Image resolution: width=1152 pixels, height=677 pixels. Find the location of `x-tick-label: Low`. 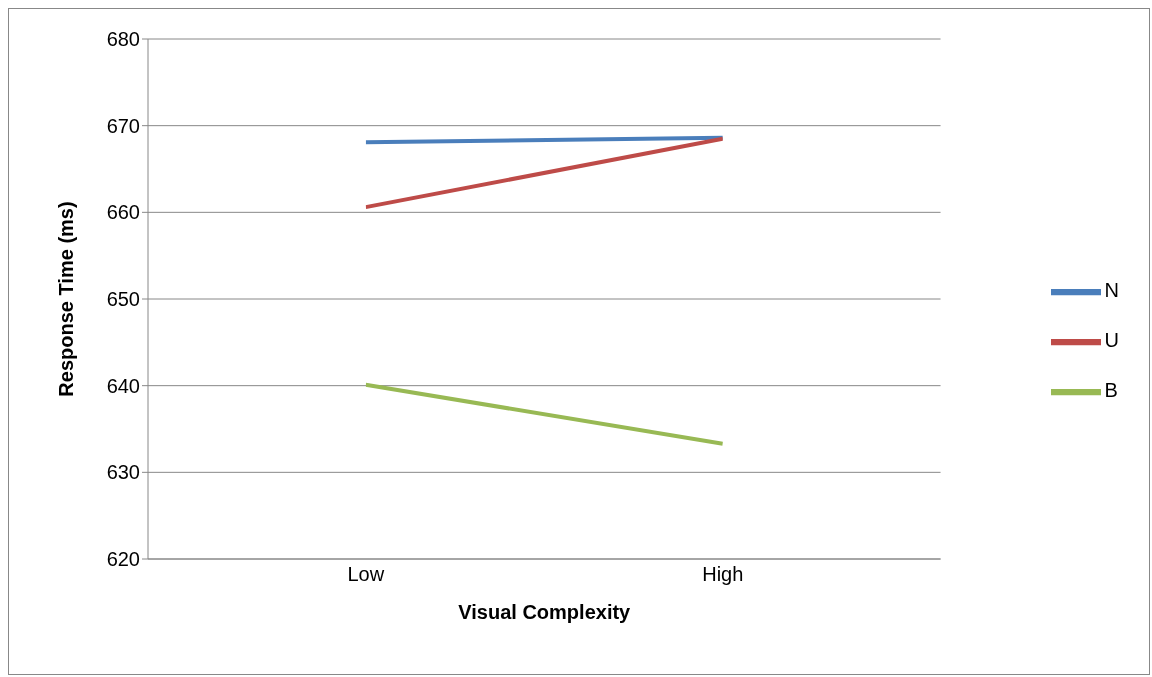

x-tick-label: Low is located at coordinates (366, 574).